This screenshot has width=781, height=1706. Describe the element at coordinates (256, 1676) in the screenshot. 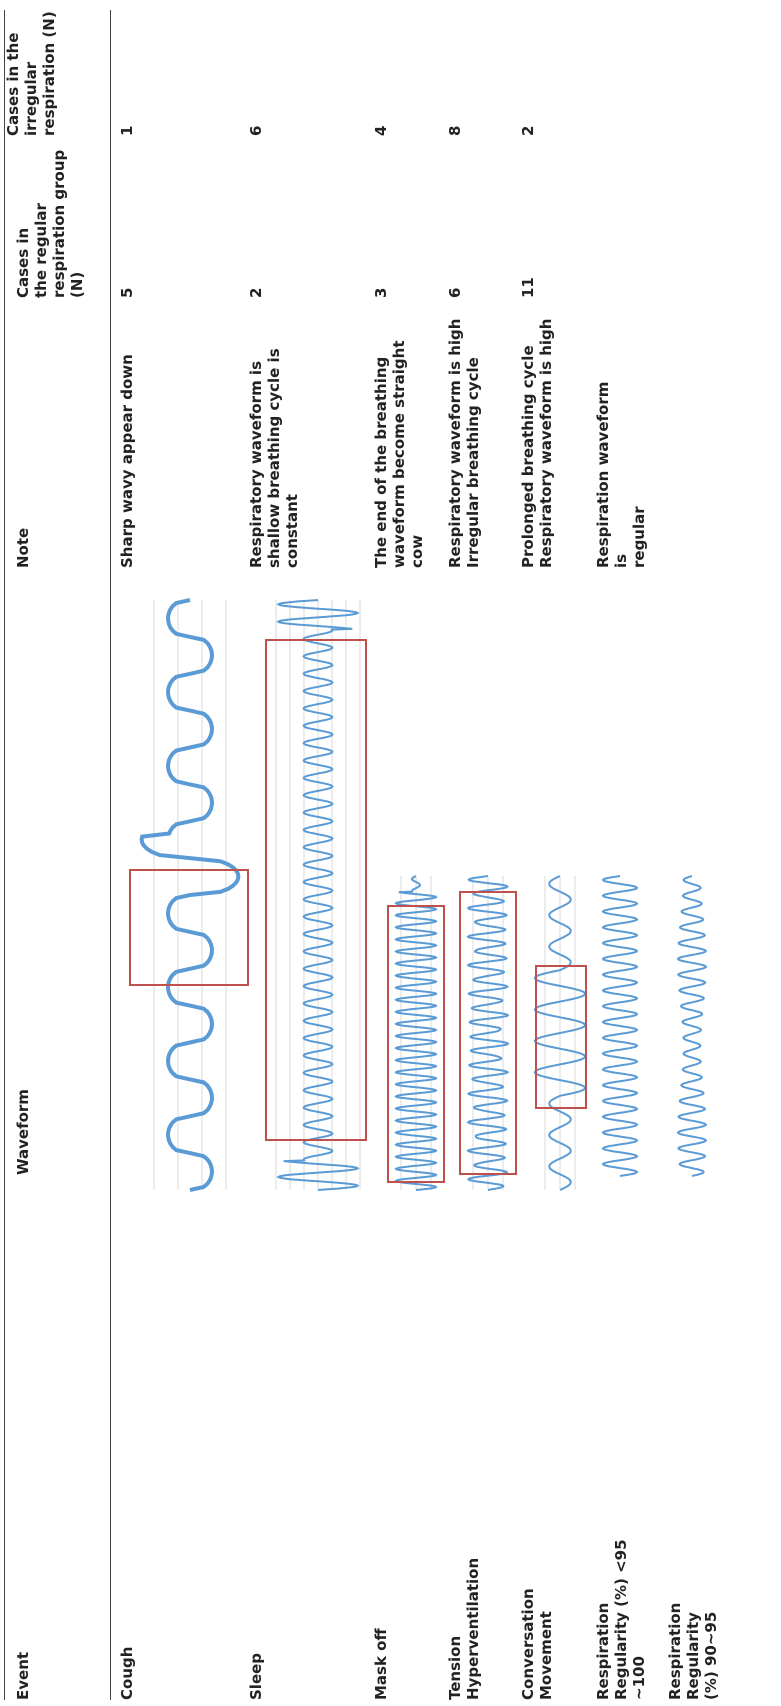

I see `event-sleep: Sleep` at that location.